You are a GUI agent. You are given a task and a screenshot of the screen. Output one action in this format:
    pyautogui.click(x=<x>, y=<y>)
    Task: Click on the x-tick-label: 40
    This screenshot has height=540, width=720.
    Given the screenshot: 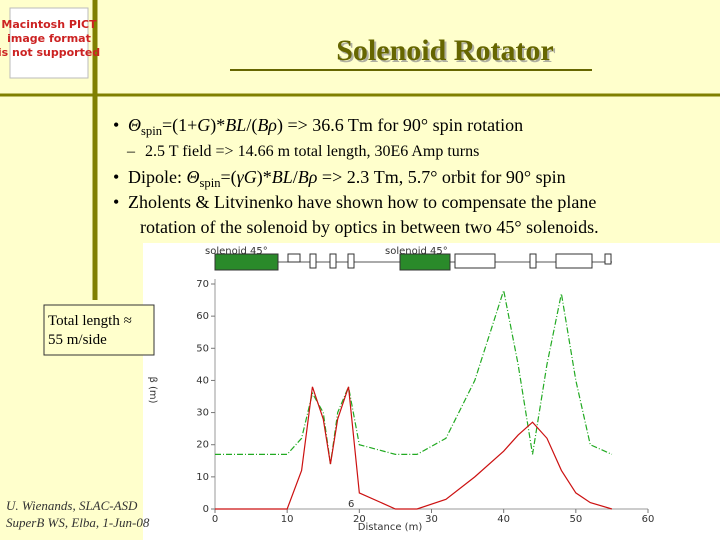 What is the action you would take?
    pyautogui.click(x=503, y=519)
    